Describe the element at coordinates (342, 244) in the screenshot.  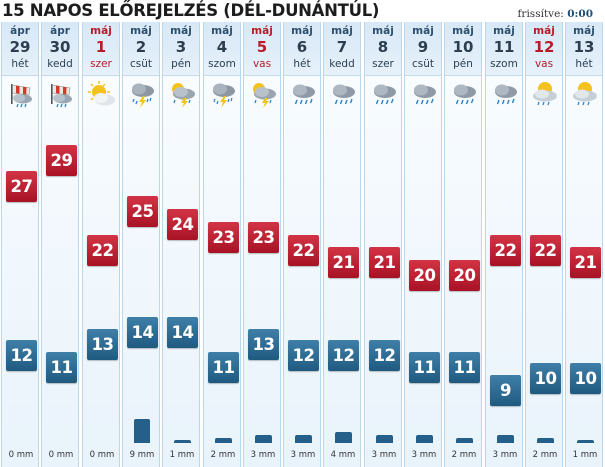
I see `day-column: máj 7 kedd 21 12 4 mm` at that location.